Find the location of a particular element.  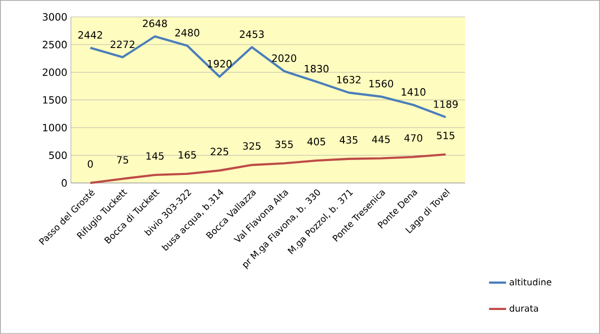

y-tick-label: 0 is located at coordinates (64, 183).